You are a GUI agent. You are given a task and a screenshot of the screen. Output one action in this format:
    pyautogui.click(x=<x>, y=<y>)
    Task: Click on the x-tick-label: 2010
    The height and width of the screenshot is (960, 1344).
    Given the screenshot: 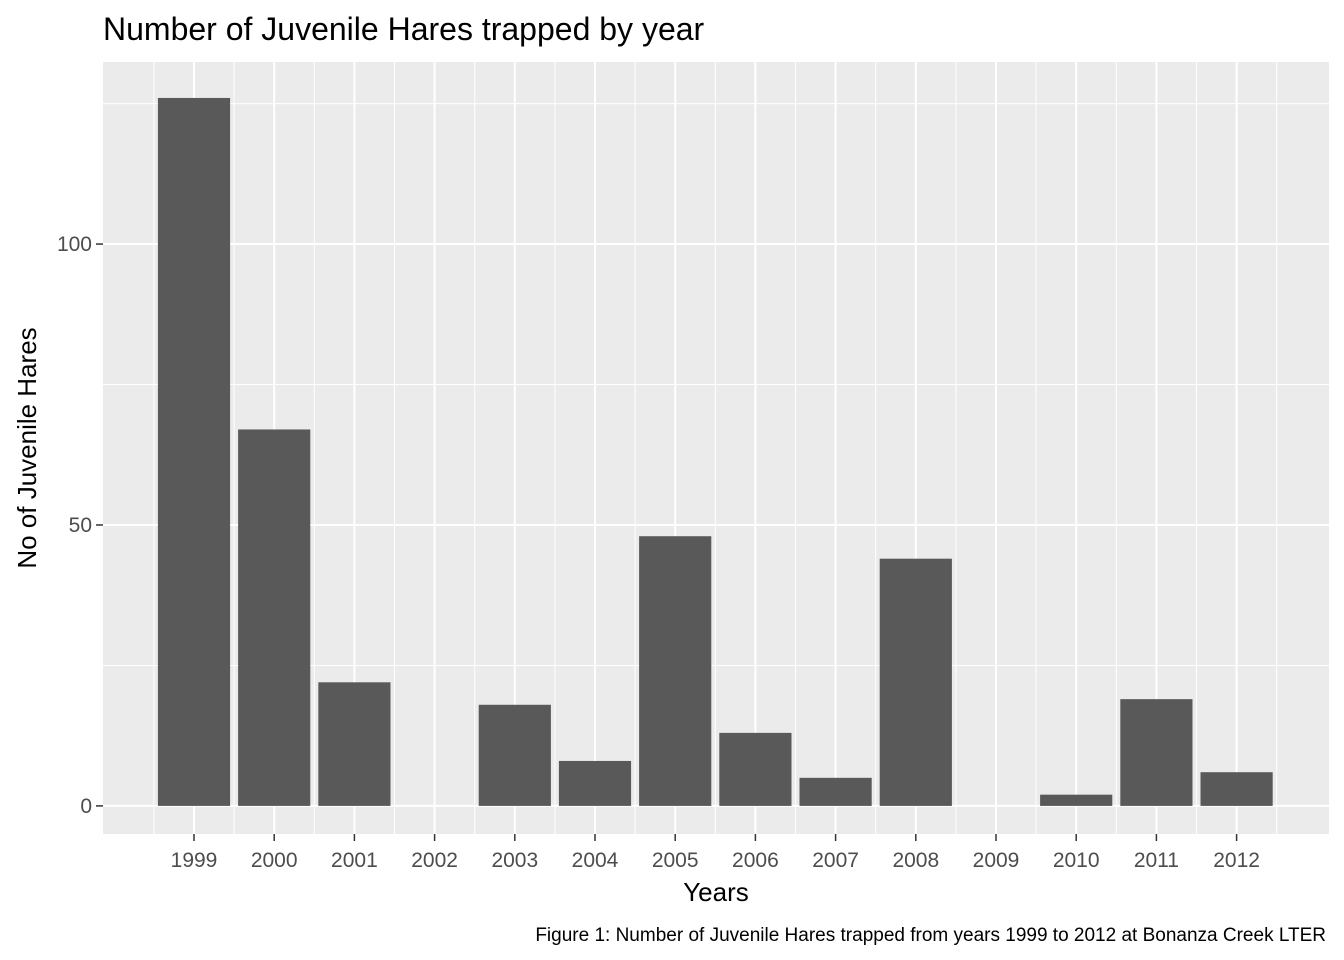 What is the action you would take?
    pyautogui.click(x=1076, y=860)
    